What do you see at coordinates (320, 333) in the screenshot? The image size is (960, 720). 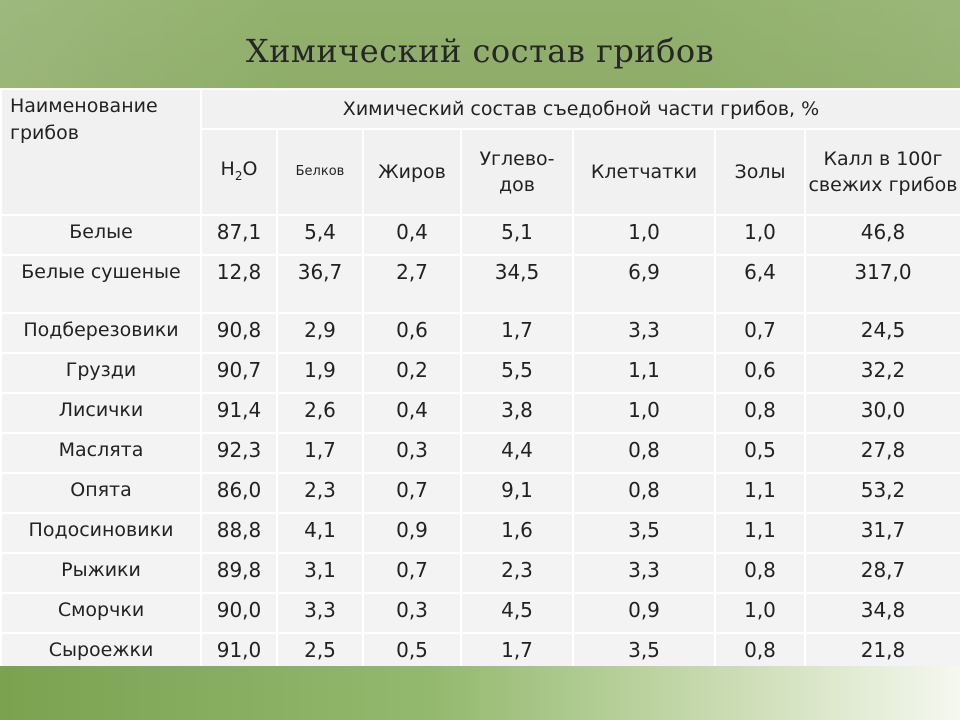 I see `cell-protein: 2,9` at bounding box center [320, 333].